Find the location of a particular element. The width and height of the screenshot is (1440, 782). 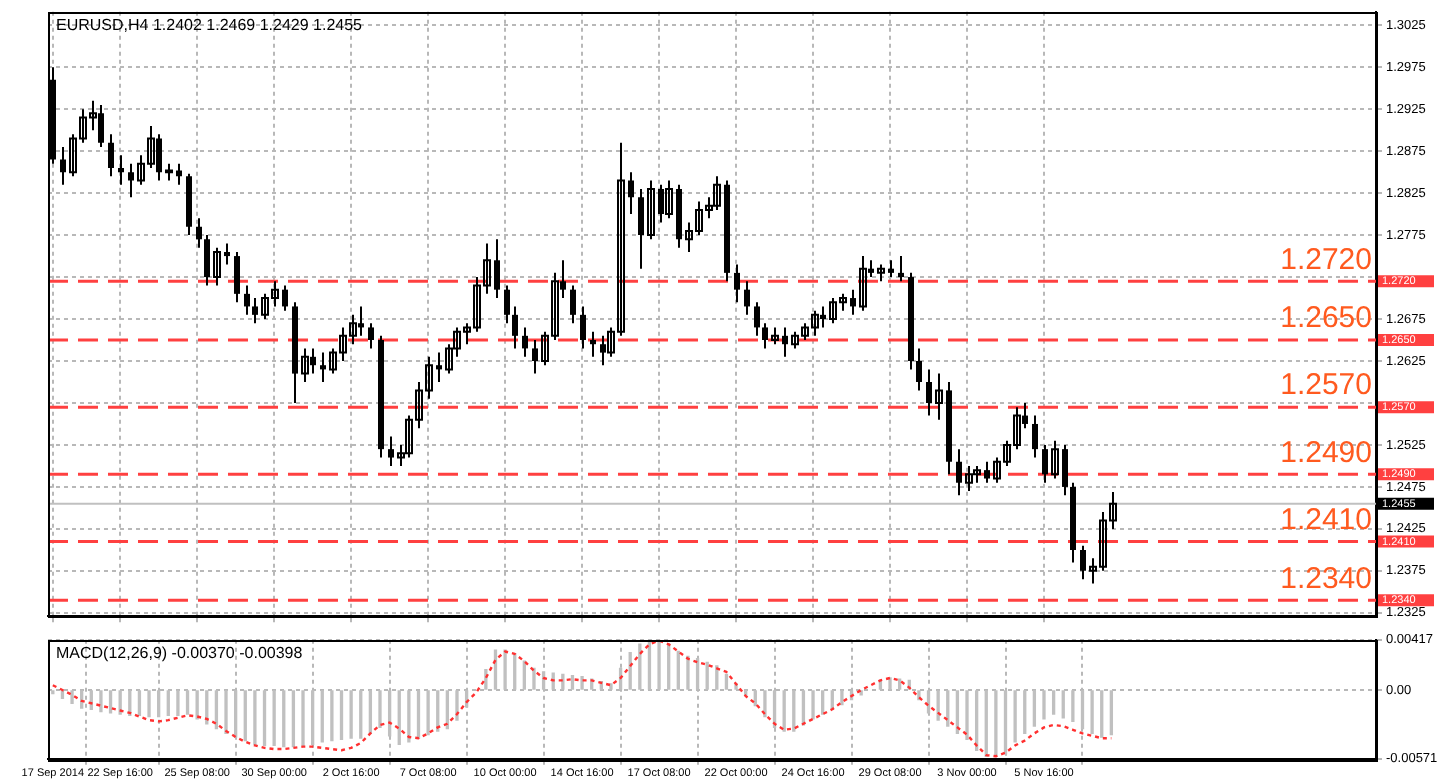

ref-line-label: 1.2340 is located at coordinates (1326, 578).